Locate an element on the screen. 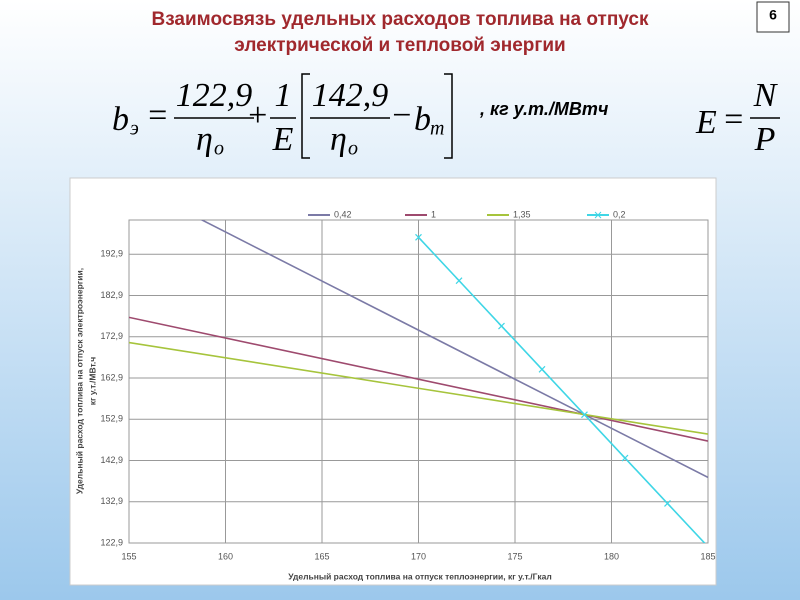 The height and width of the screenshot is (600, 800). title: электрической и тепловой энергии is located at coordinates (399, 45).